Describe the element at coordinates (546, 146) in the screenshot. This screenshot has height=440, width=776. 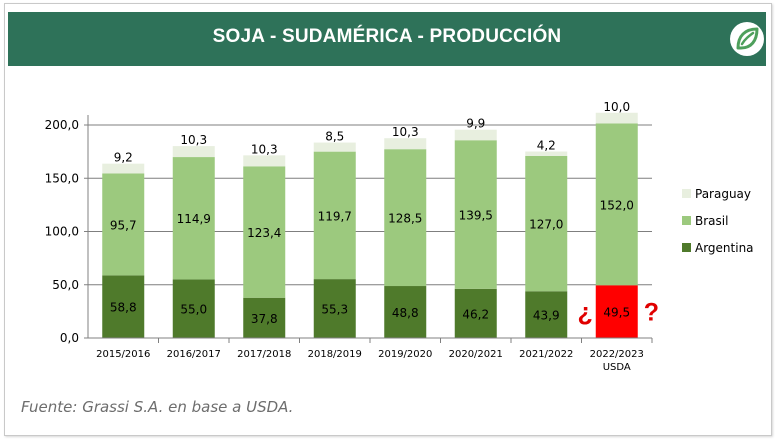
I see `data-label: 4,2` at that location.